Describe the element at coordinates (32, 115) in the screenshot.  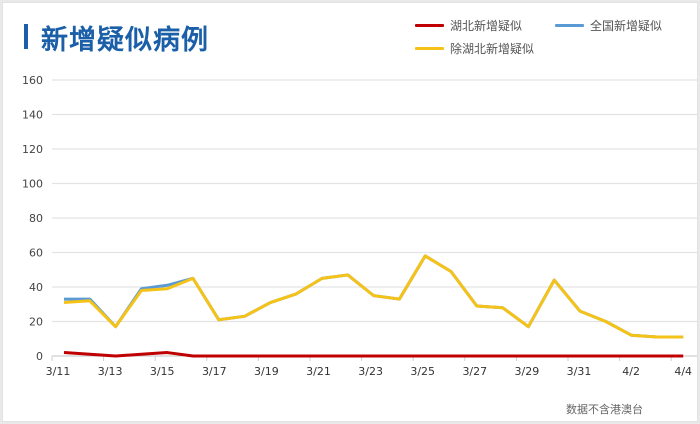
I see `y-tick-label: 140` at that location.